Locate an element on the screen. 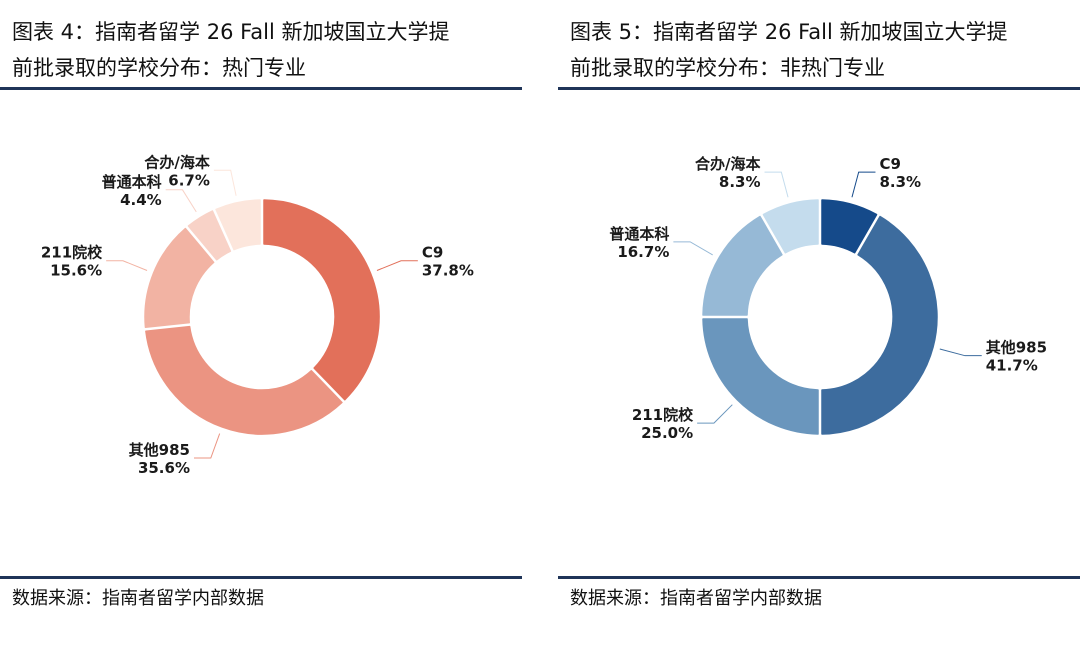 Image resolution: width=1080 pixels, height=667 pixels. value-label-slice-4: 4.4% is located at coordinates (141, 200).